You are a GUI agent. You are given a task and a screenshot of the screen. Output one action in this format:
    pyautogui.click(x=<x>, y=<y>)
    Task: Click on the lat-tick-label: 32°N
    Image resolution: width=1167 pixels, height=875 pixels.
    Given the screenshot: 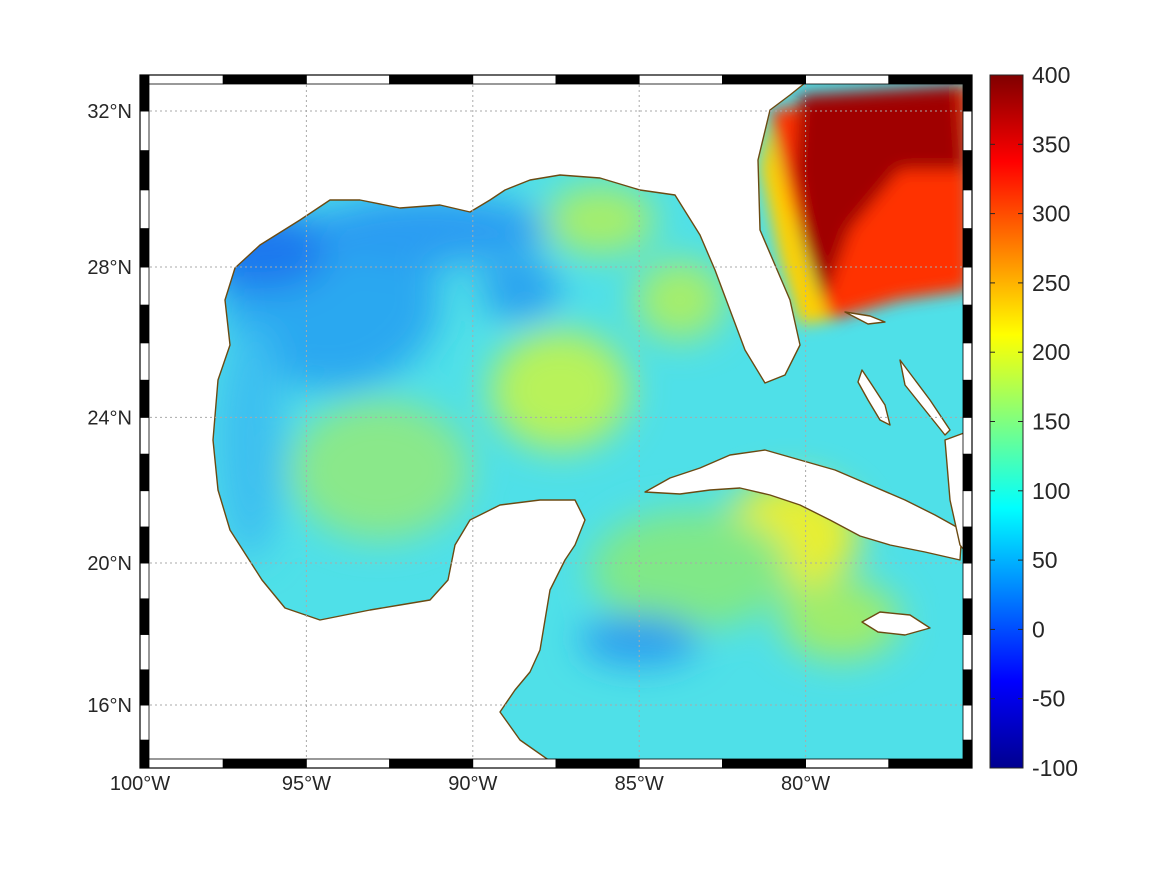 What is the action you would take?
    pyautogui.click(x=109, y=112)
    